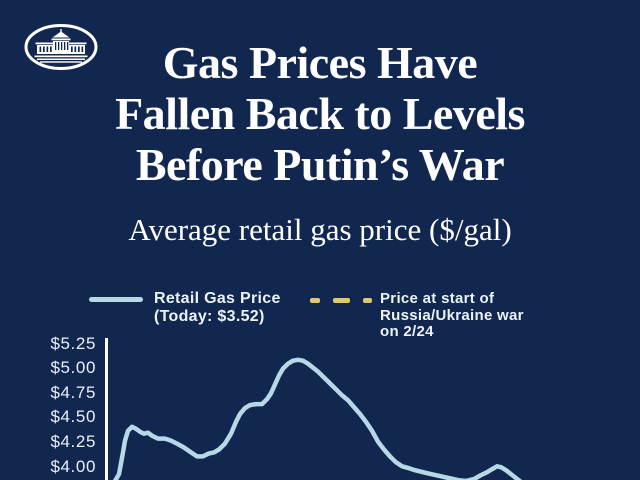 This screenshot has height=480, width=640. Describe the element at coordinates (73, 417) in the screenshot. I see `y-axis-tick: $4.50` at that location.